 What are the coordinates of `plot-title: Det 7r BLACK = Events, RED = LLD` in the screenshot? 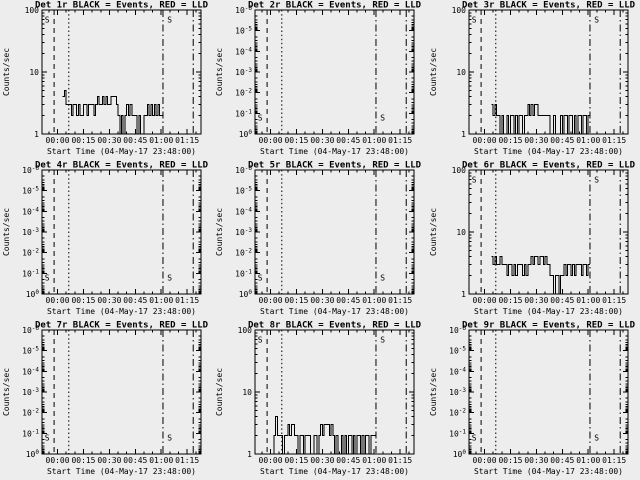 It's located at (121, 326).